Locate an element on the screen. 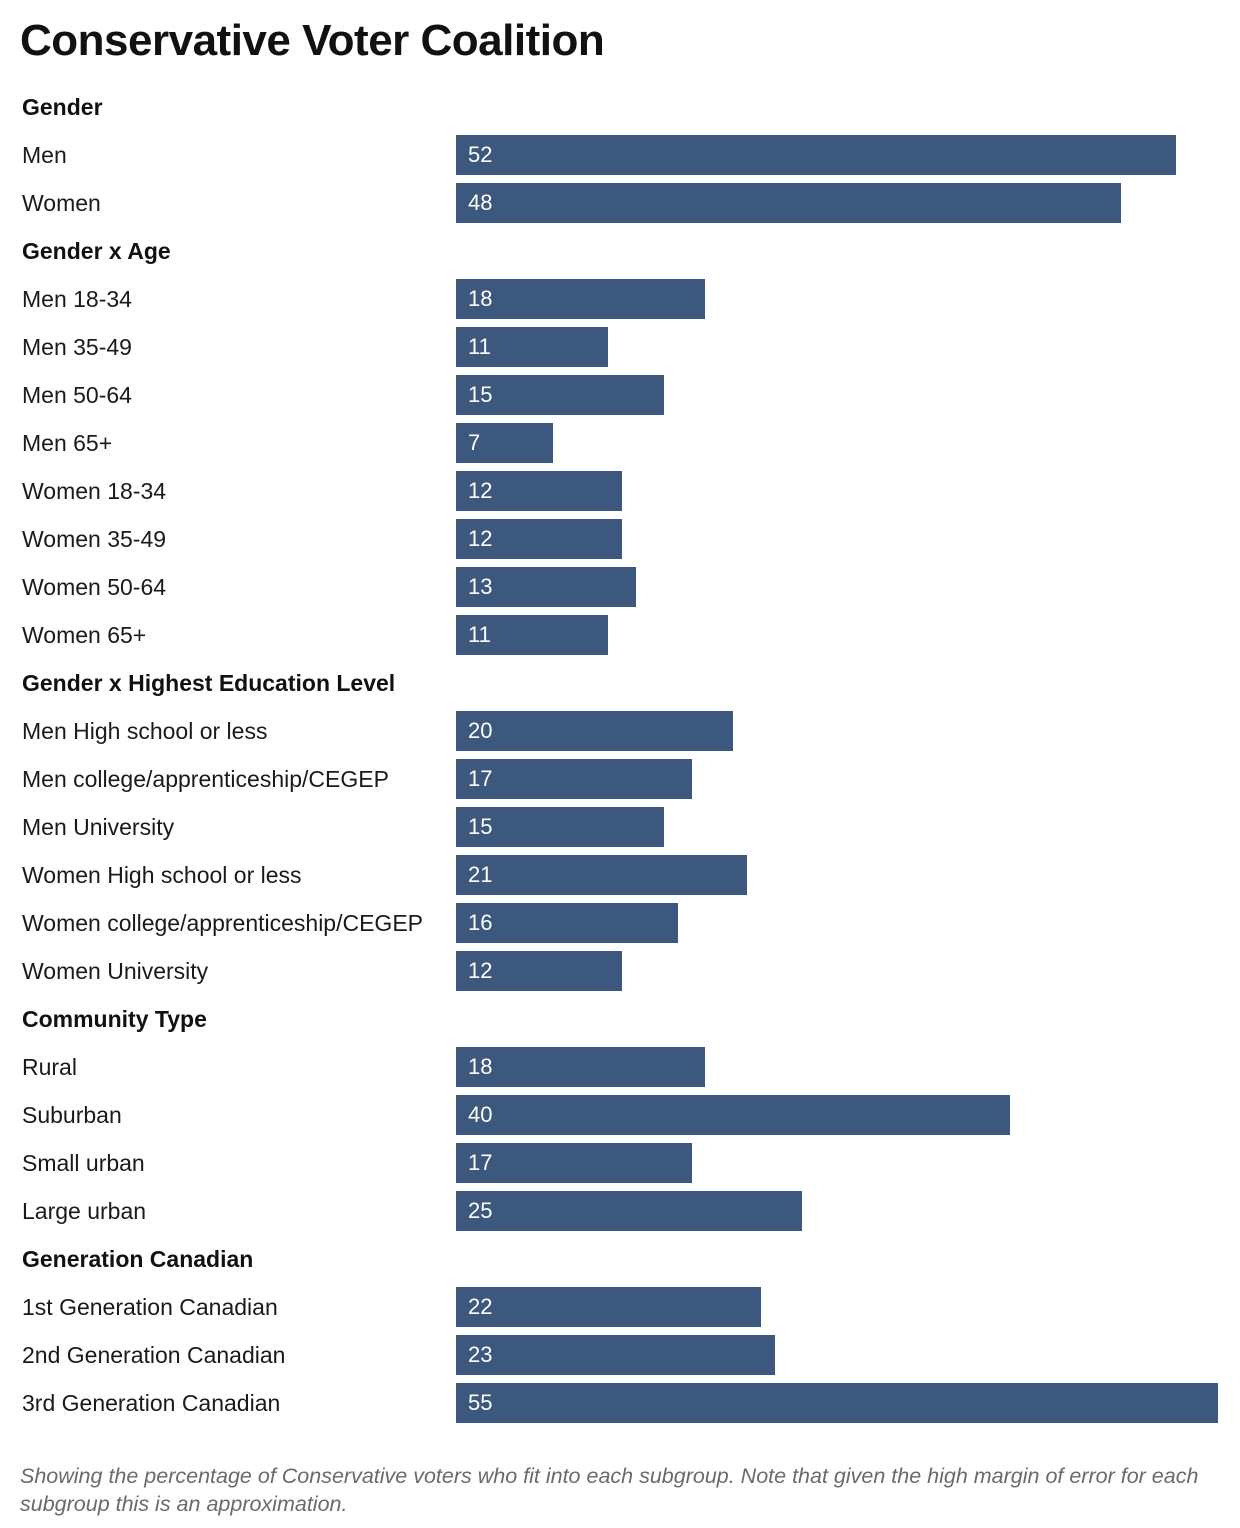 This screenshot has width=1240, height=1528. bar-row: Men University 15 is located at coordinates (620, 827).